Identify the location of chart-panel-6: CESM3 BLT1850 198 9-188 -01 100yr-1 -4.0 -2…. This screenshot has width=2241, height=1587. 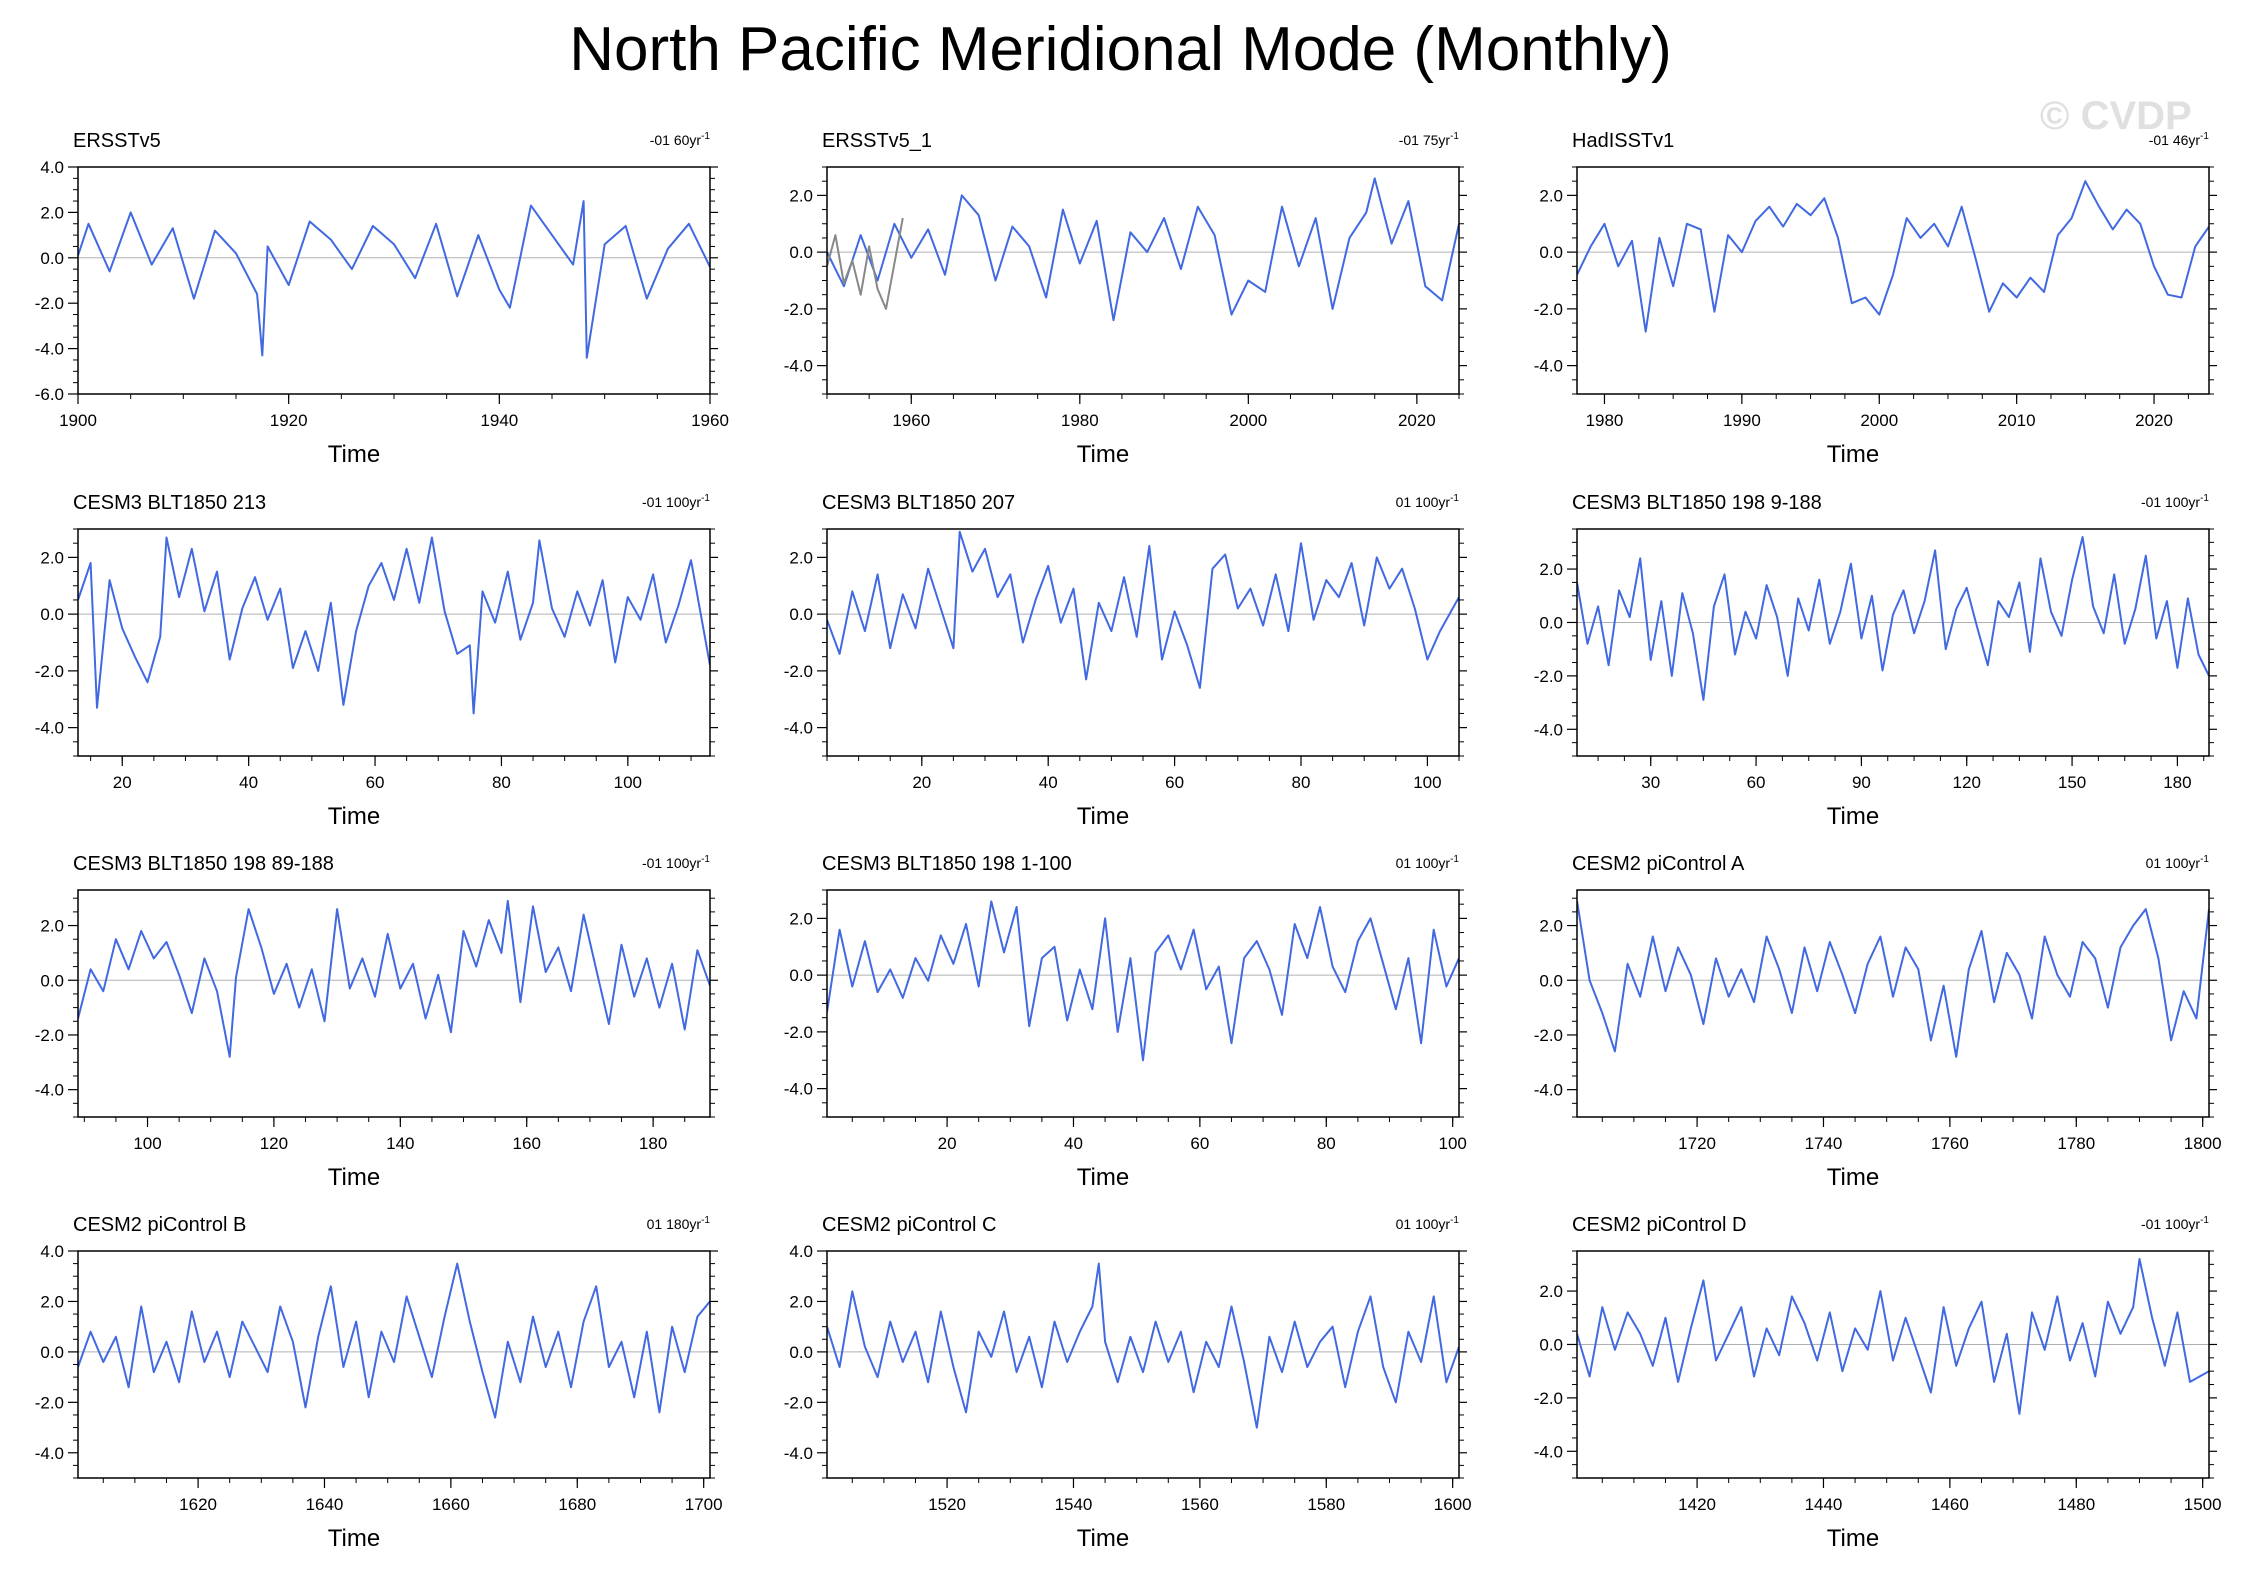
(1875, 661).